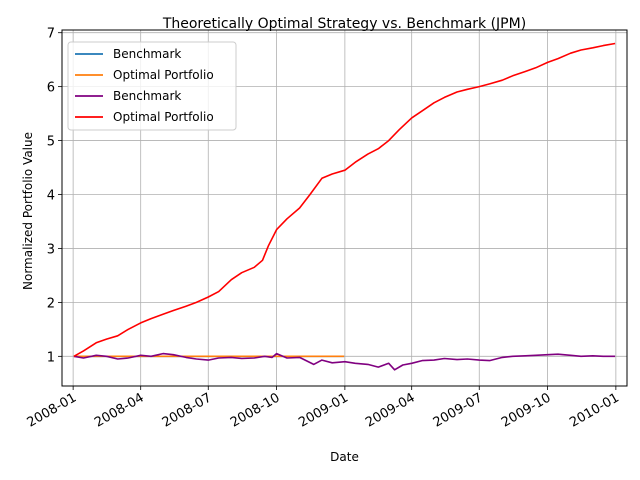 The image size is (640, 480). What do you see at coordinates (52, 410) in the screenshot?
I see `x-tick-label: 2008-01` at bounding box center [52, 410].